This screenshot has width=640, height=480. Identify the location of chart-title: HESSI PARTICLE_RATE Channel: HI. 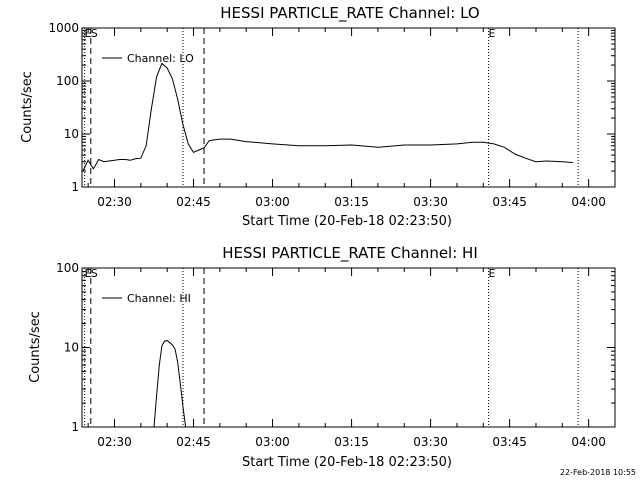
(350, 253).